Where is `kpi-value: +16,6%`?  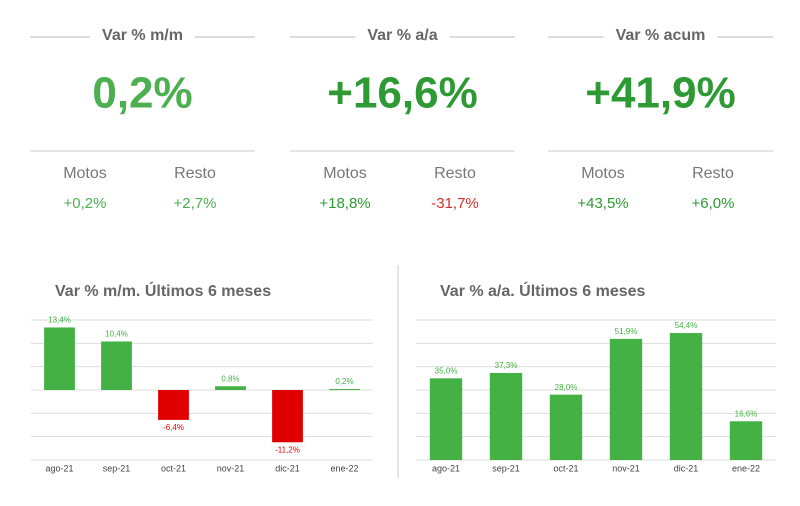 kpi-value: +16,6% is located at coordinates (402, 93).